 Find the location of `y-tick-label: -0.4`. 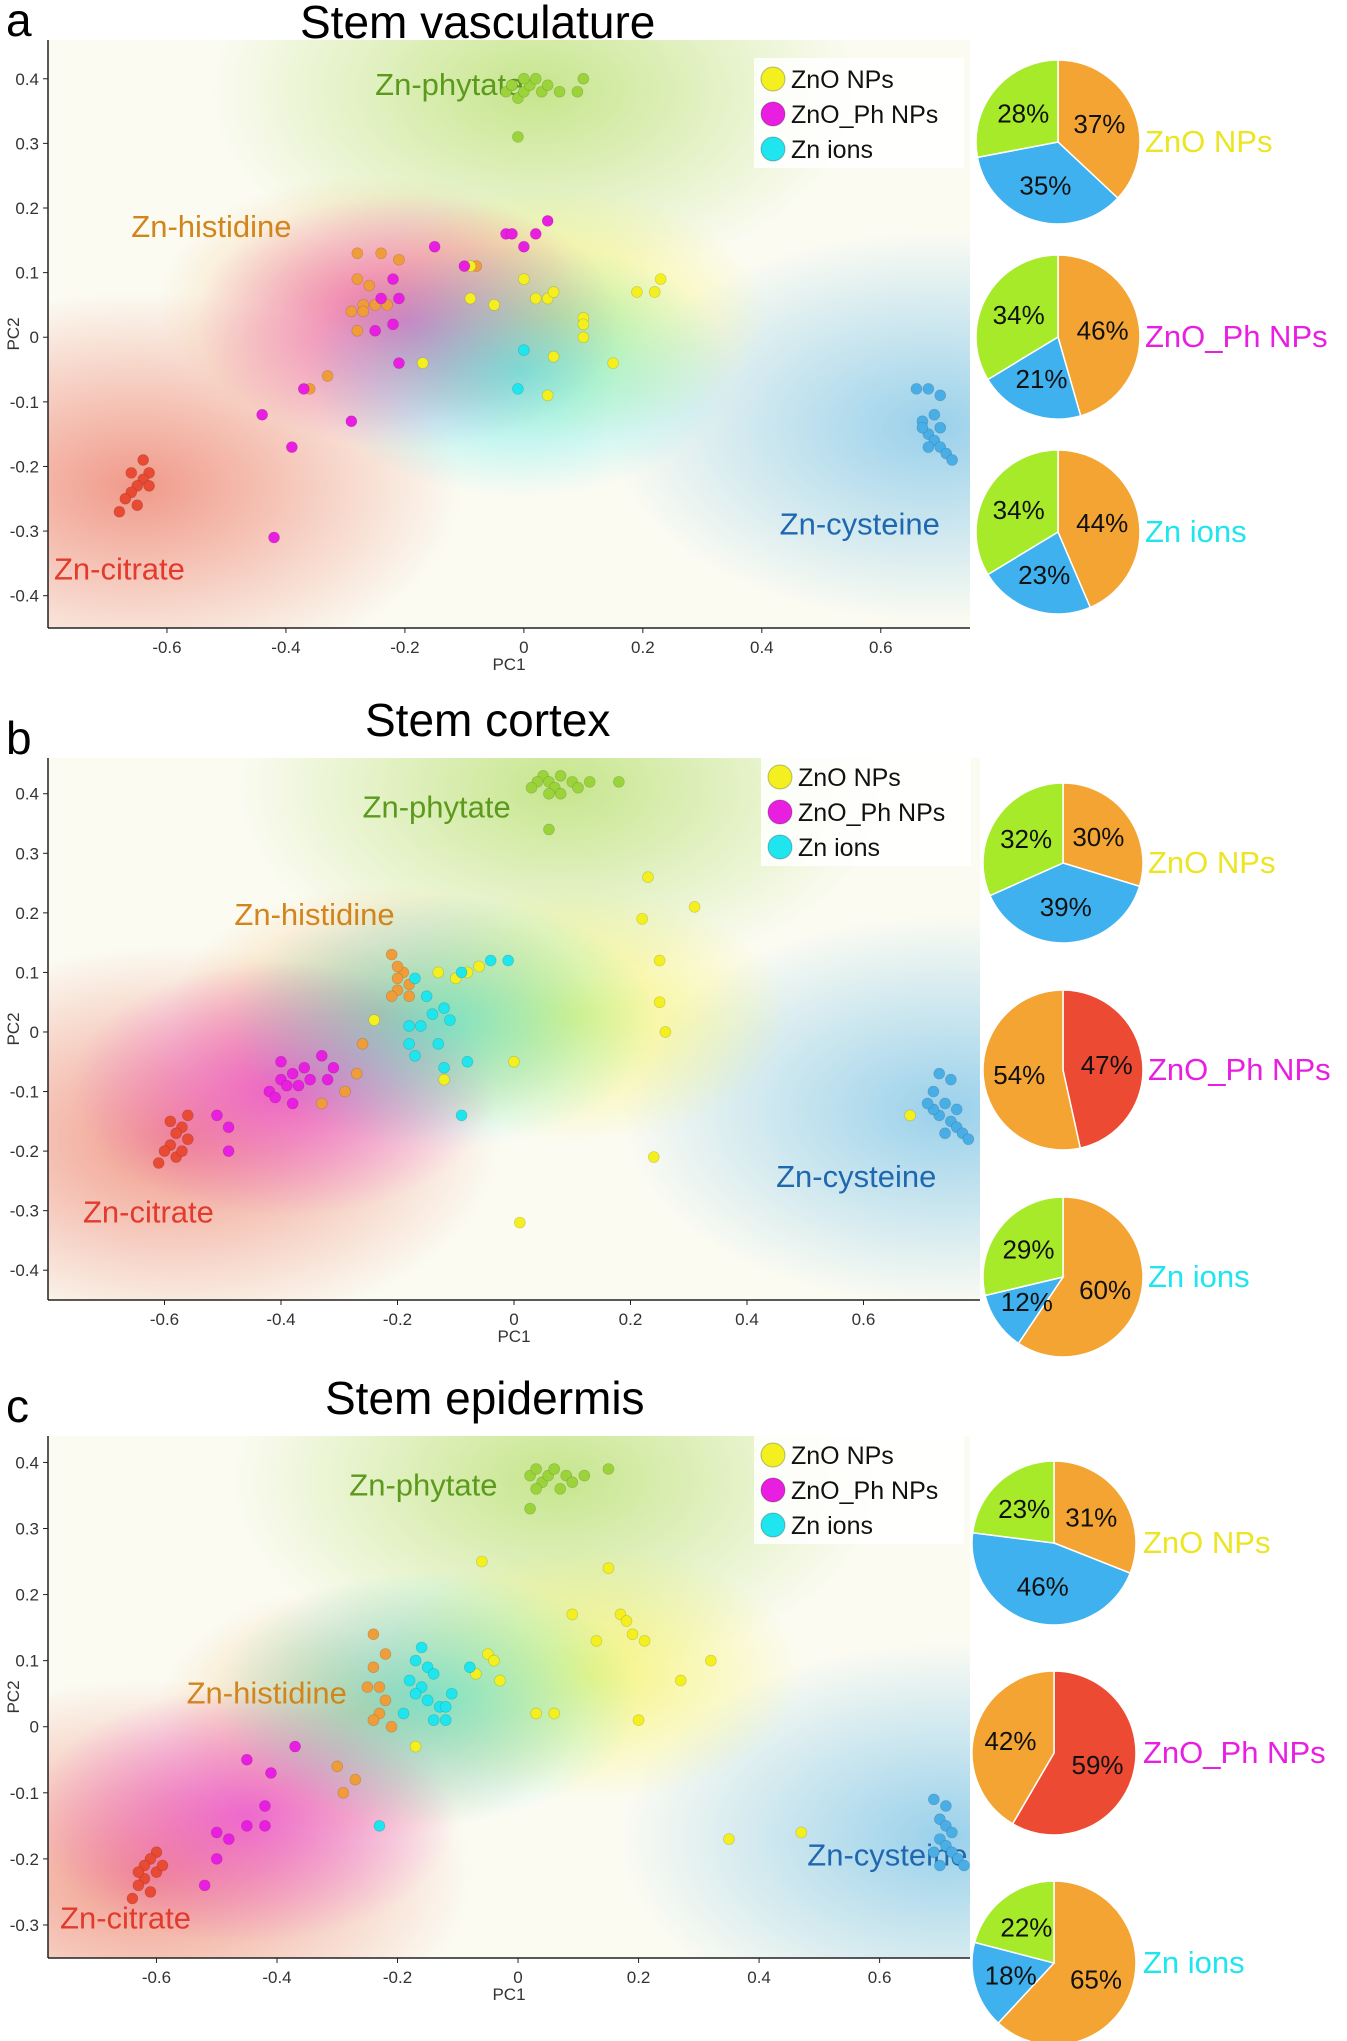

y-tick-label: -0.4 is located at coordinates (24, 1270).